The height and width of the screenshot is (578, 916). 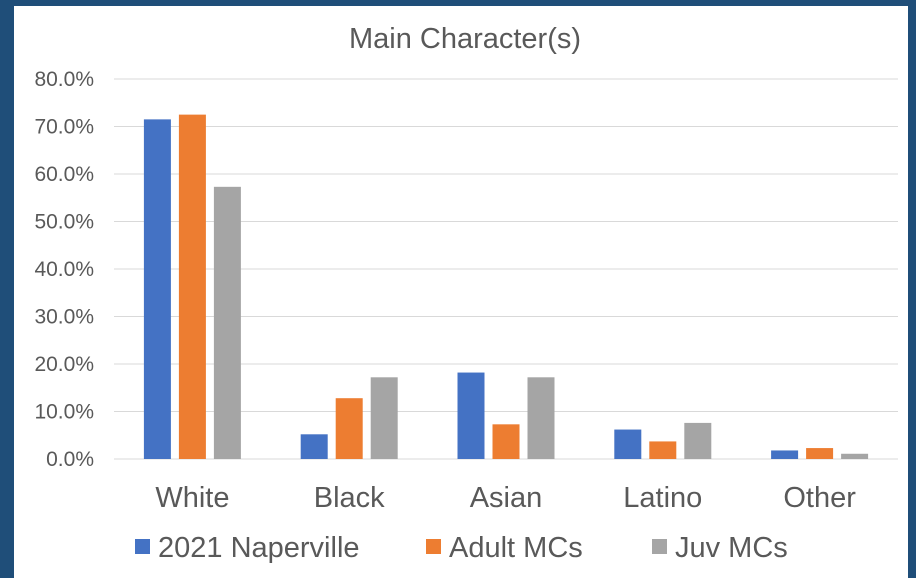 I want to click on y-tick-label: 50.0%, so click(x=64, y=222).